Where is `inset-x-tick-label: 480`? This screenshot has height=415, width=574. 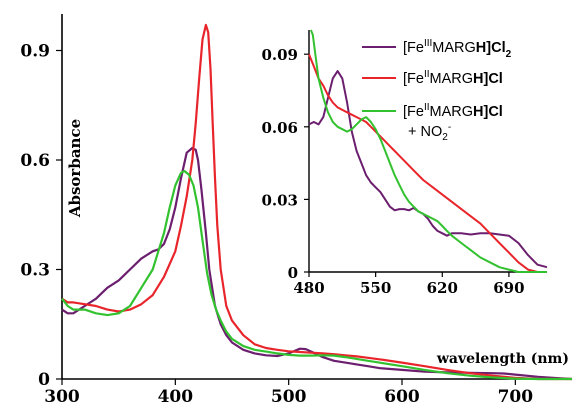
inset-x-tick-label: 480 is located at coordinates (308, 288).